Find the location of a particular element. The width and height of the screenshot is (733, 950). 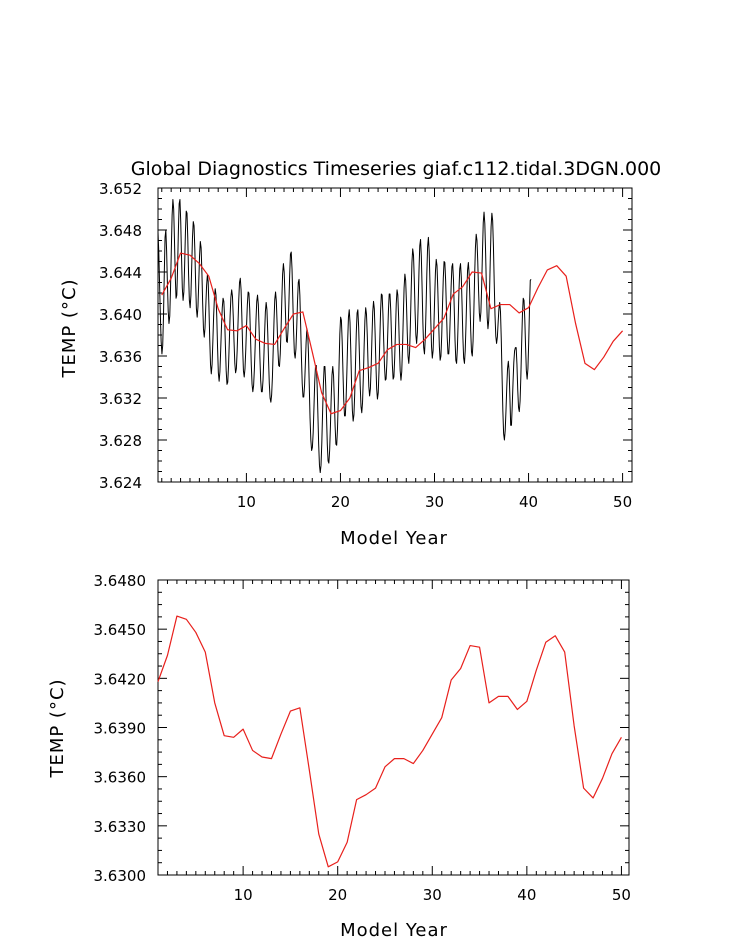

y-tick-label: 3.6420 is located at coordinates (120, 679).